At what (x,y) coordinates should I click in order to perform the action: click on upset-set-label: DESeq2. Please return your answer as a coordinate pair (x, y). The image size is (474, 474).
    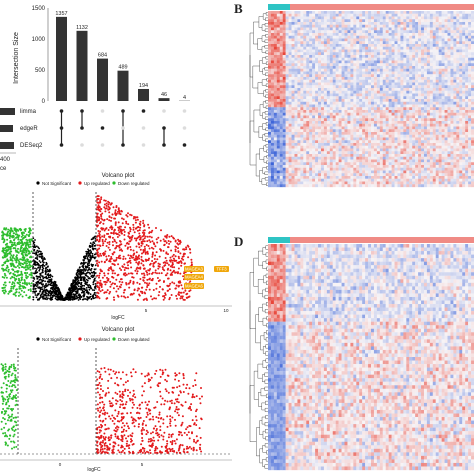
    Looking at the image, I should click on (31, 146).